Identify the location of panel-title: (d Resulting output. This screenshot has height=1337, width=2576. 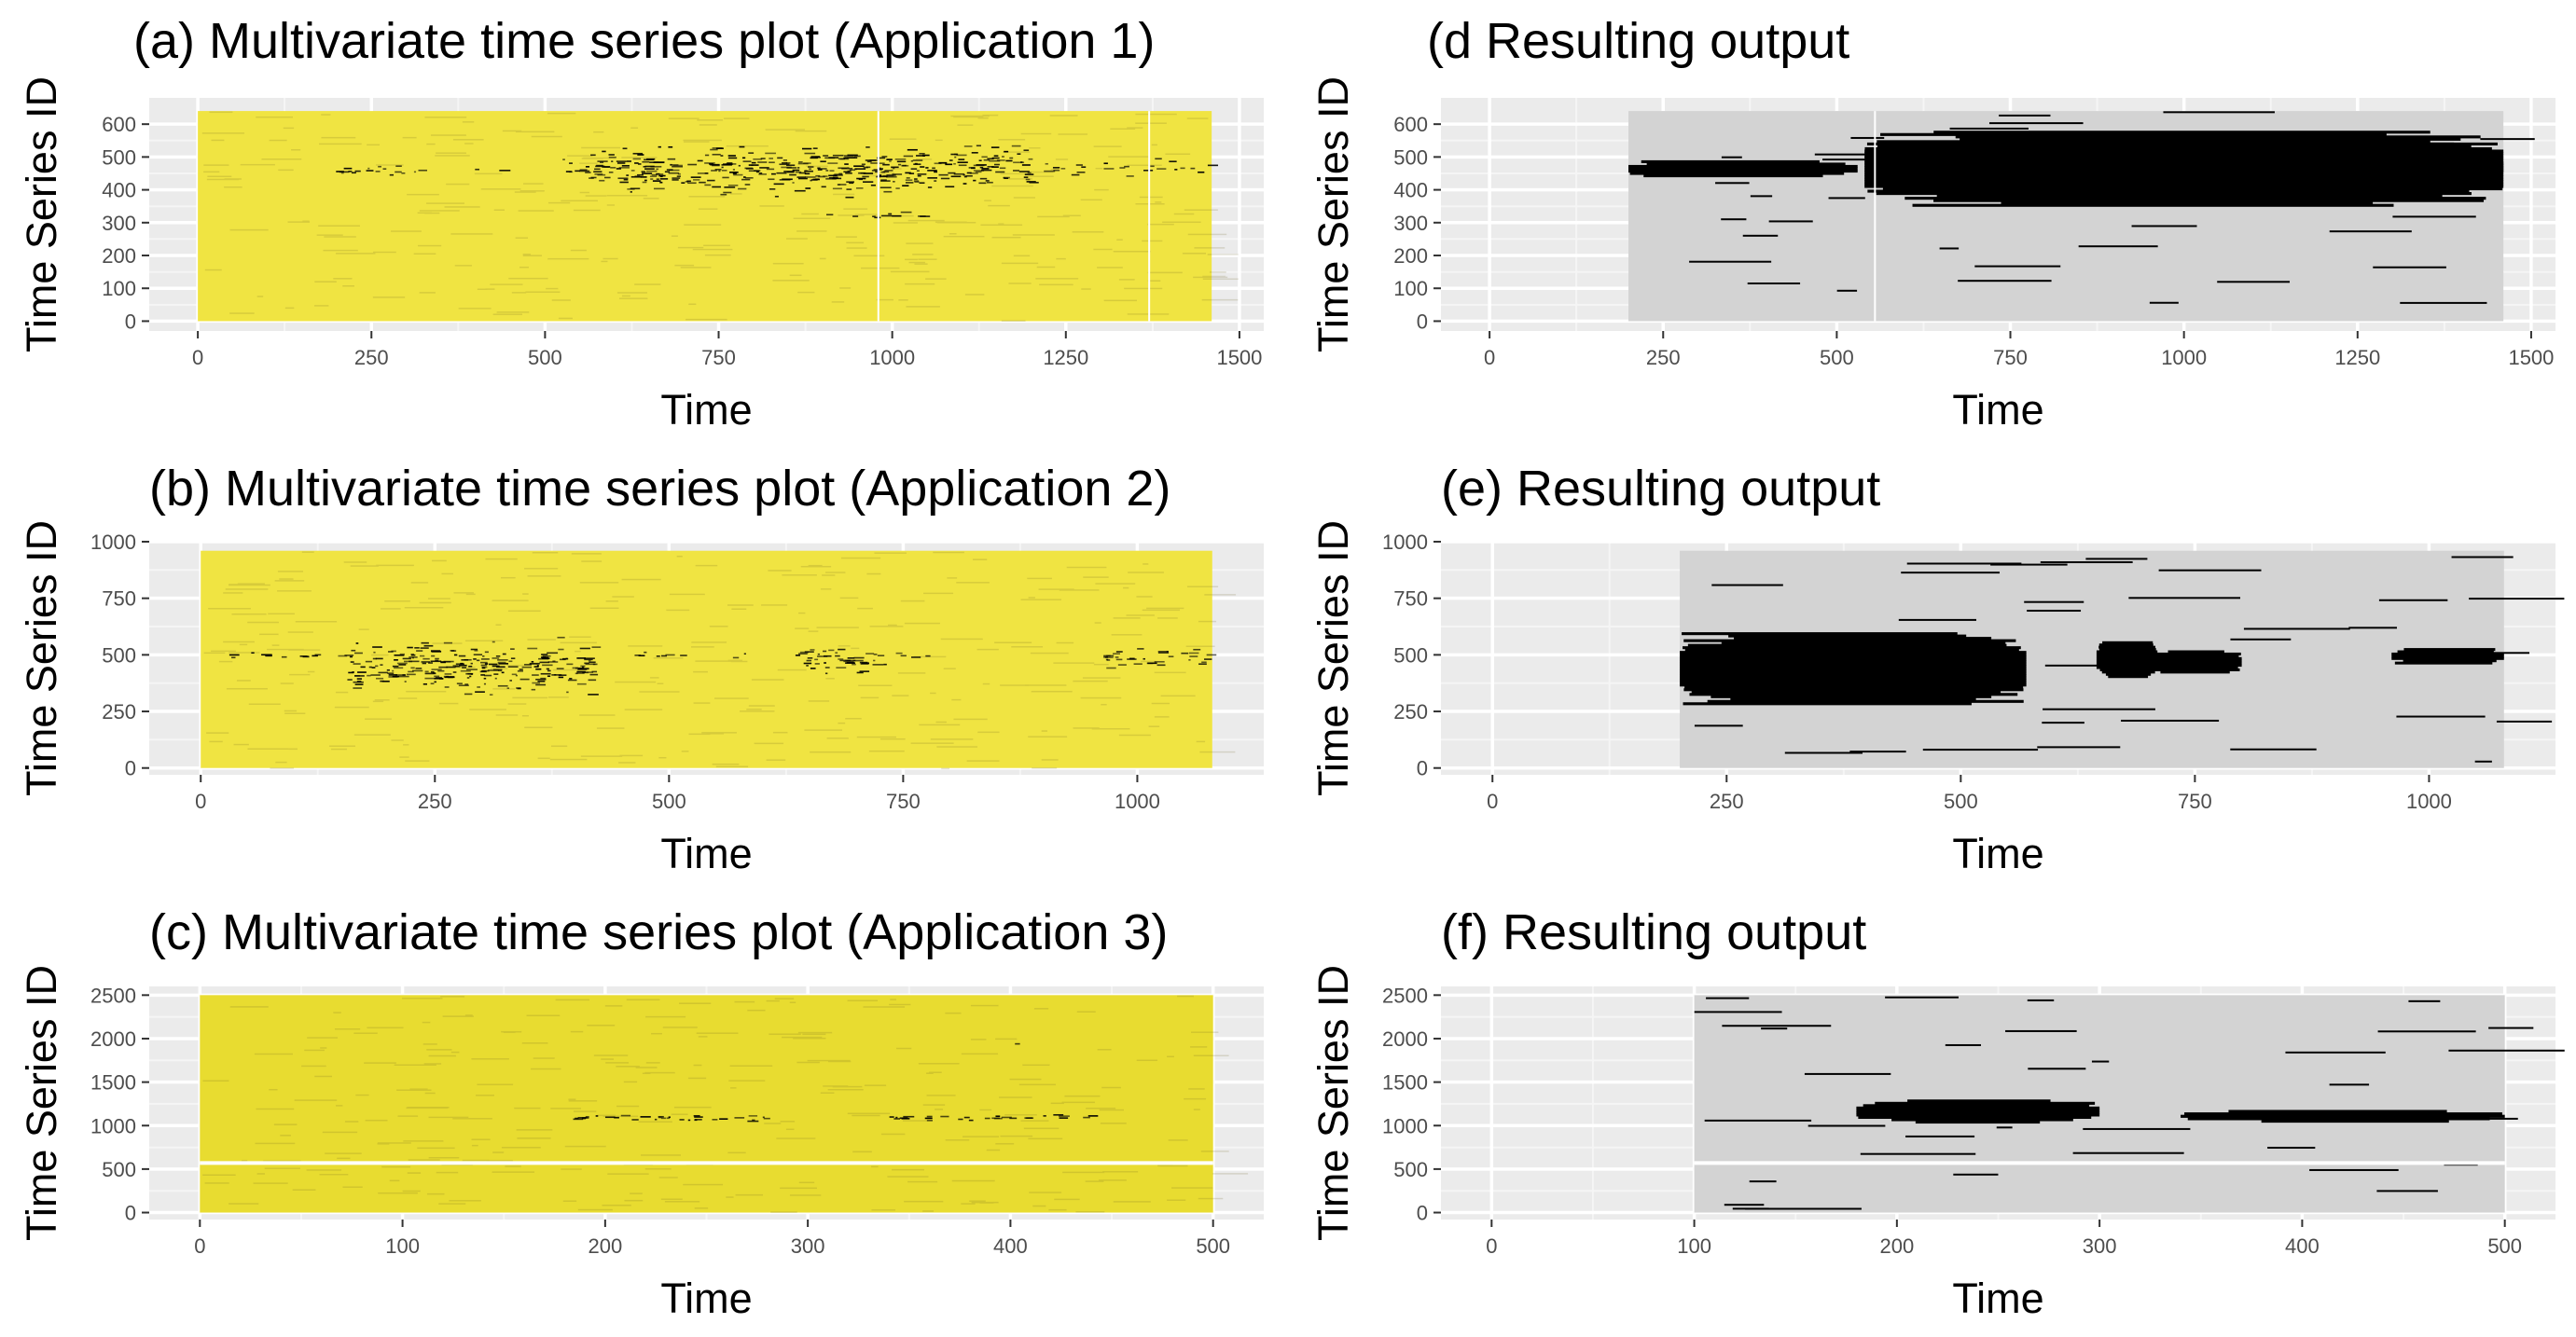
(1638, 41).